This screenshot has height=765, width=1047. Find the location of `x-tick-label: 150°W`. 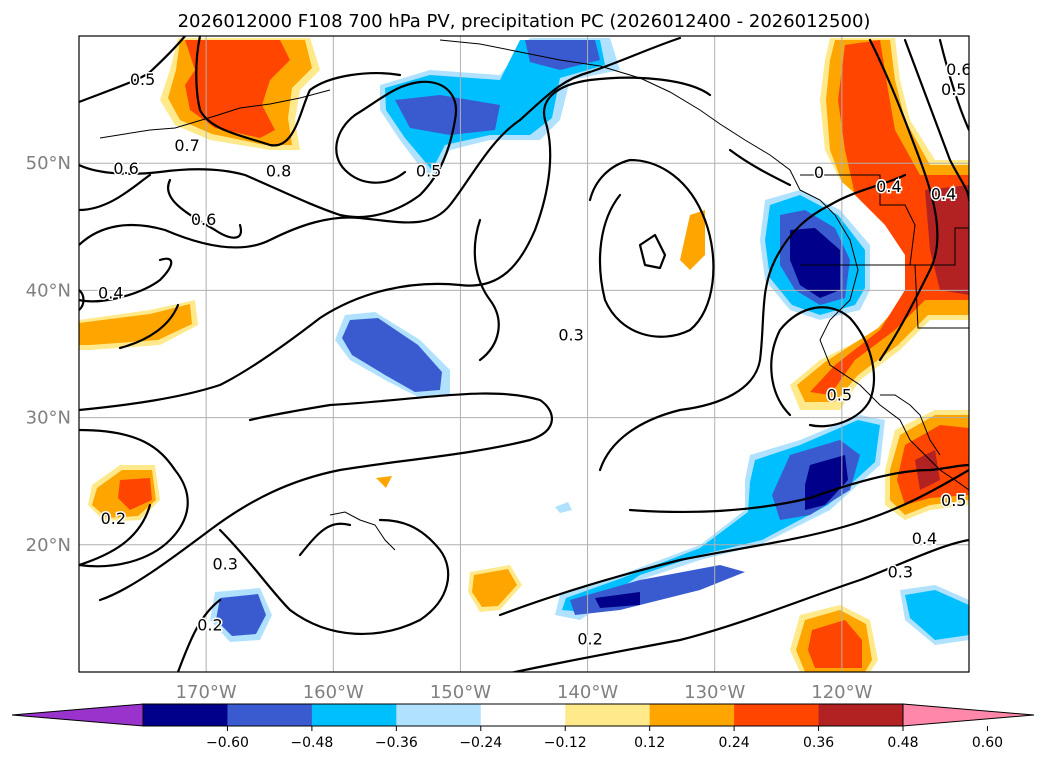

x-tick-label: 150°W is located at coordinates (460, 692).